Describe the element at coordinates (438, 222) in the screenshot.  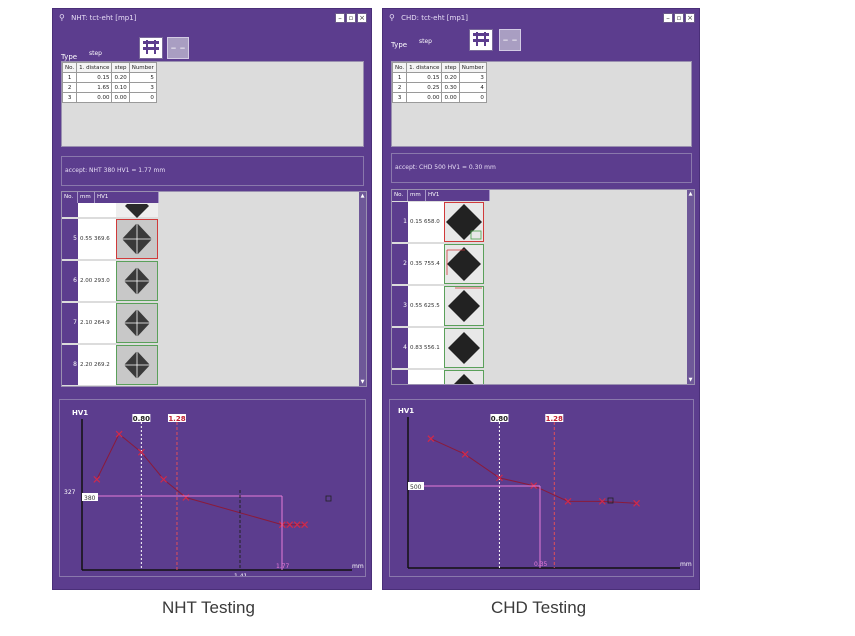
I see `list-item: 1 0.15 658.0` at that location.